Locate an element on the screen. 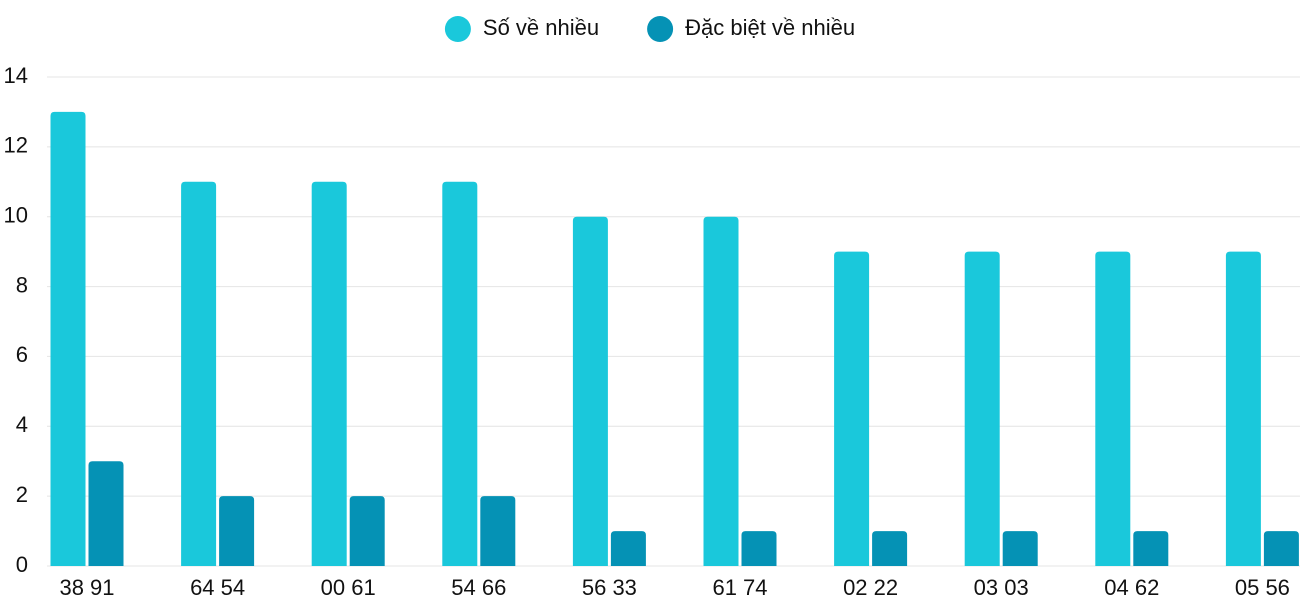 This screenshot has height=600, width=1300. x-tick-label: 04 62 is located at coordinates (1131, 587).